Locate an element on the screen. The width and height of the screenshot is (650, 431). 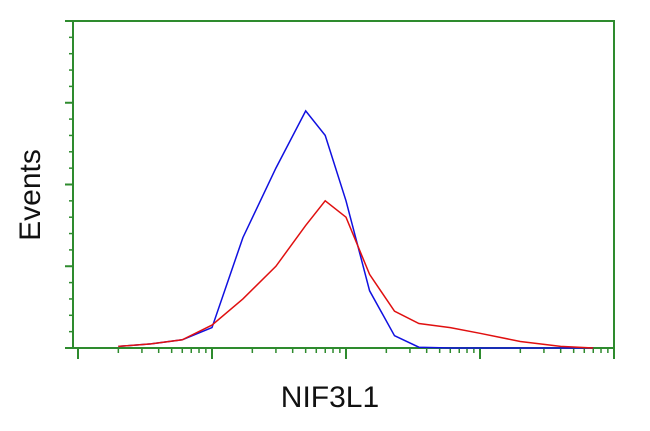
x-axis-label: NIF3L1 is located at coordinates (330, 397).